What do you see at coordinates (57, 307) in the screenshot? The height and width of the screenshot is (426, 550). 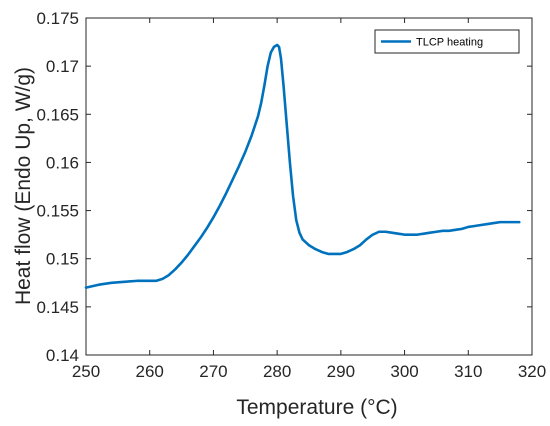 I see `y-tick-label: 0.145` at bounding box center [57, 307].